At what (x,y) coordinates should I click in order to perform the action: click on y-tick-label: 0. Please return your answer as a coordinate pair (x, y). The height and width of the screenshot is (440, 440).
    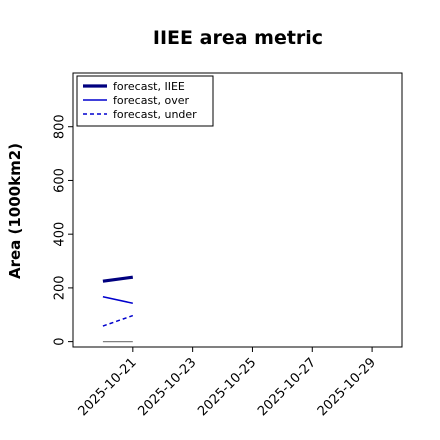
    Looking at the image, I should click on (60, 341).